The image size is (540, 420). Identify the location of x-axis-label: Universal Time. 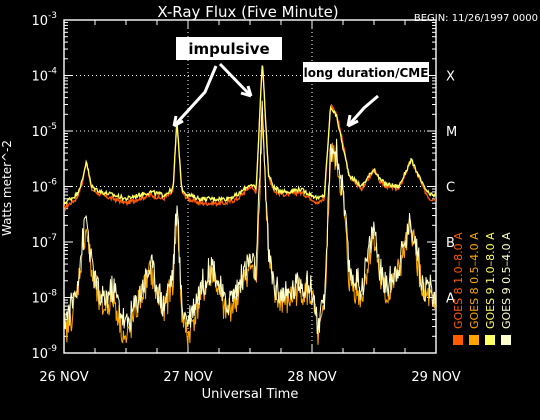
(250, 394).